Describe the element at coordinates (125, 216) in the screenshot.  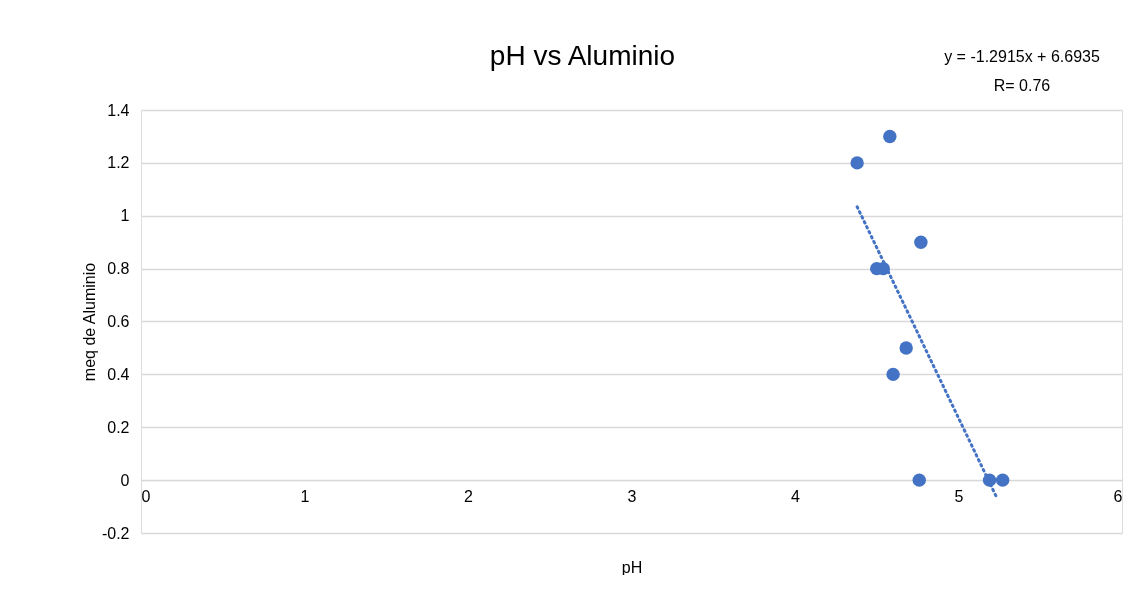
I see `y-tick-label: 1` at that location.